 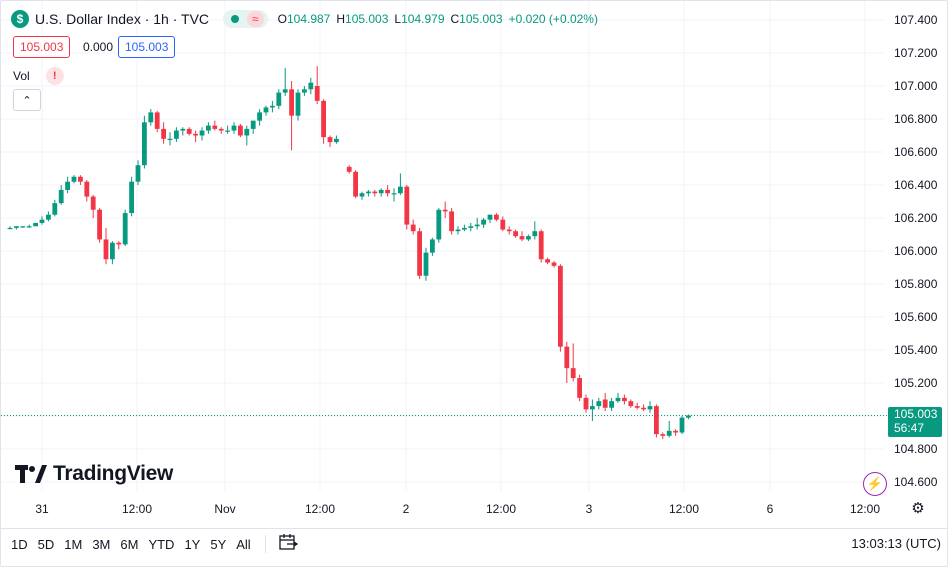 I want to click on logo-text: TradingView, so click(x=113, y=473).